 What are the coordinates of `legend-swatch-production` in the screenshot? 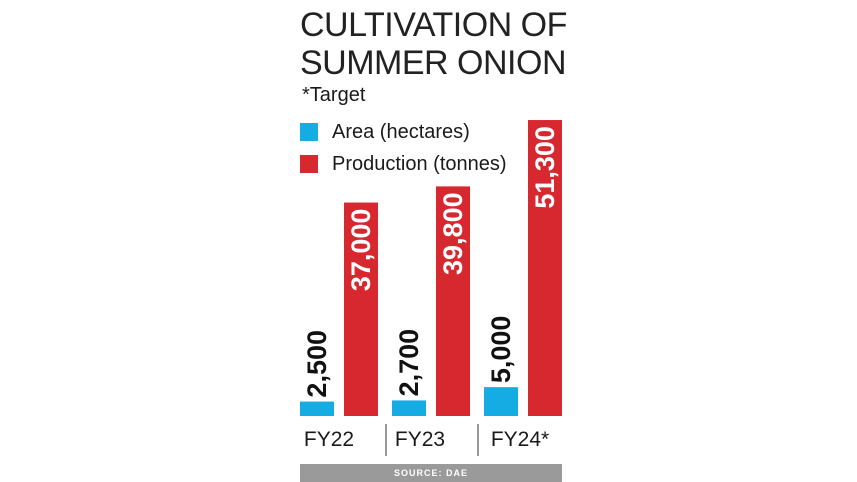 It's located at (309, 164).